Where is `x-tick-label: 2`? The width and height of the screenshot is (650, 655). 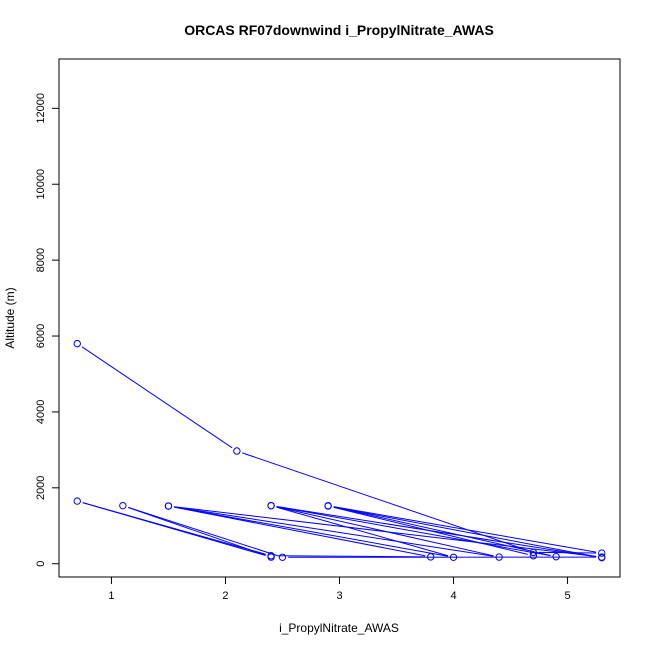 x-tick-label: 2 is located at coordinates (225, 596).